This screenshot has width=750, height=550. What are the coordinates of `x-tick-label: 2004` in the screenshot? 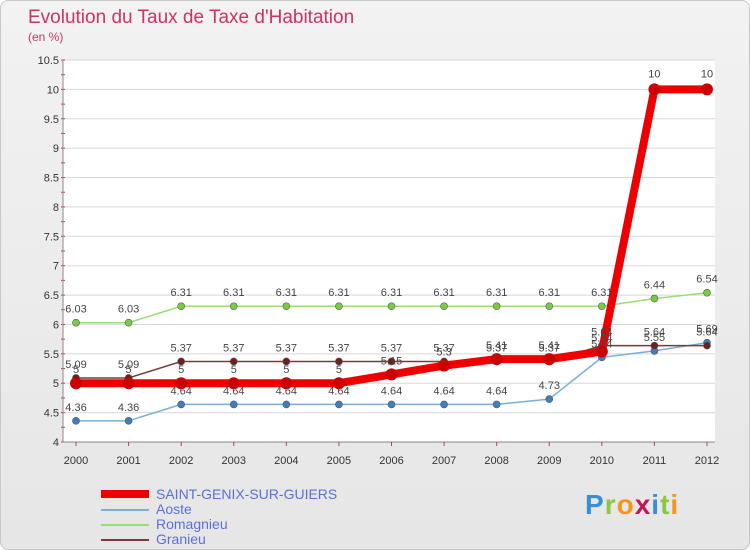 It's located at (286, 461).